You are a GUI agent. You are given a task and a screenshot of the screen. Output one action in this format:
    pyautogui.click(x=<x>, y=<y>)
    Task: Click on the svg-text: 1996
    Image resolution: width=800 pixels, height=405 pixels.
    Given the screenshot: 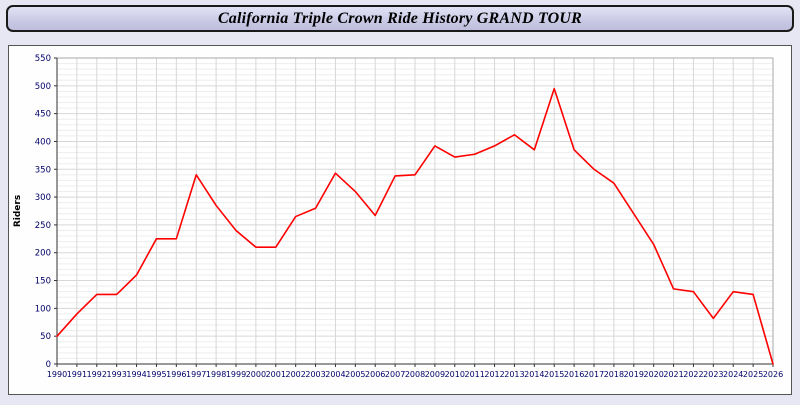 What is the action you would take?
    pyautogui.click(x=176, y=374)
    